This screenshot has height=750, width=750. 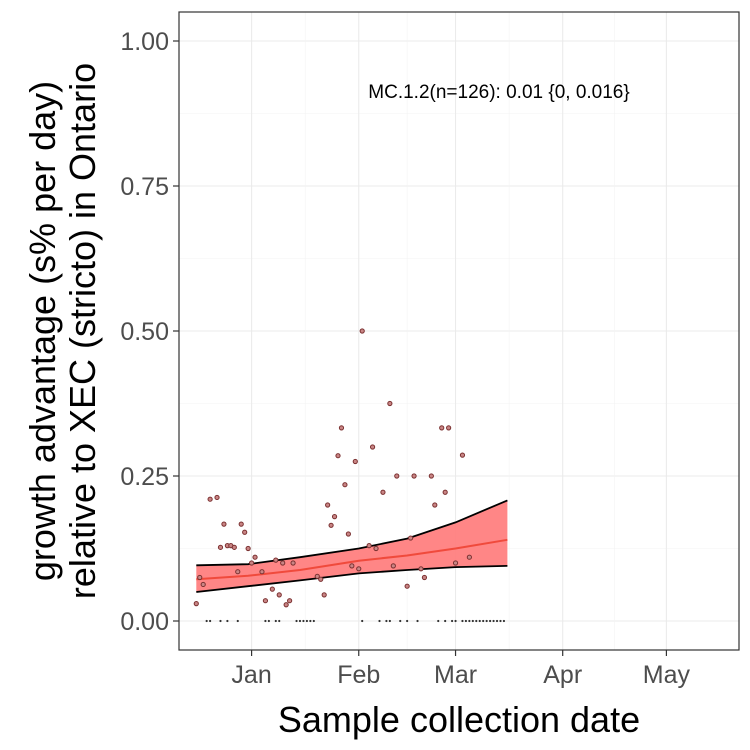 What do you see at coordinates (667, 675) in the screenshot?
I see `x-tick-label: May` at bounding box center [667, 675].